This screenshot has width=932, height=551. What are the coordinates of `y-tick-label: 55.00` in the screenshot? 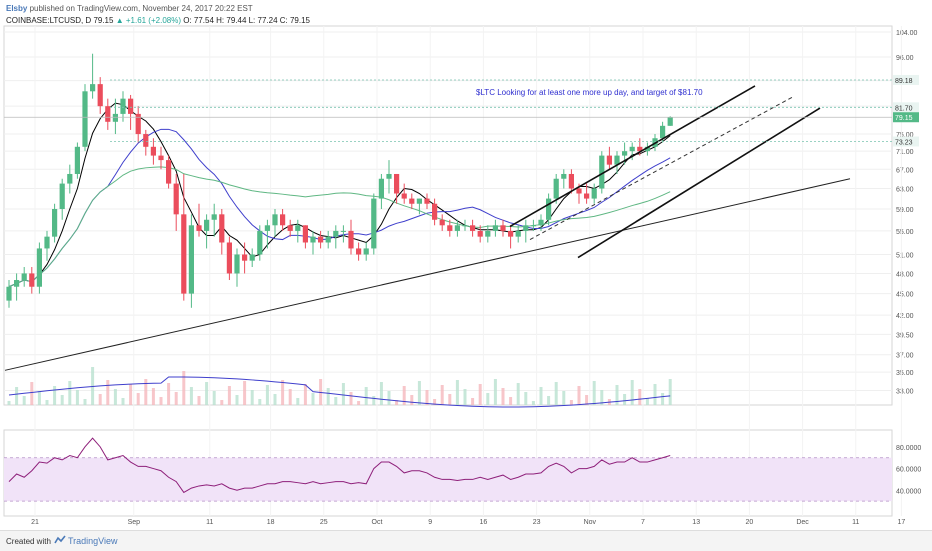 It's located at (905, 232).